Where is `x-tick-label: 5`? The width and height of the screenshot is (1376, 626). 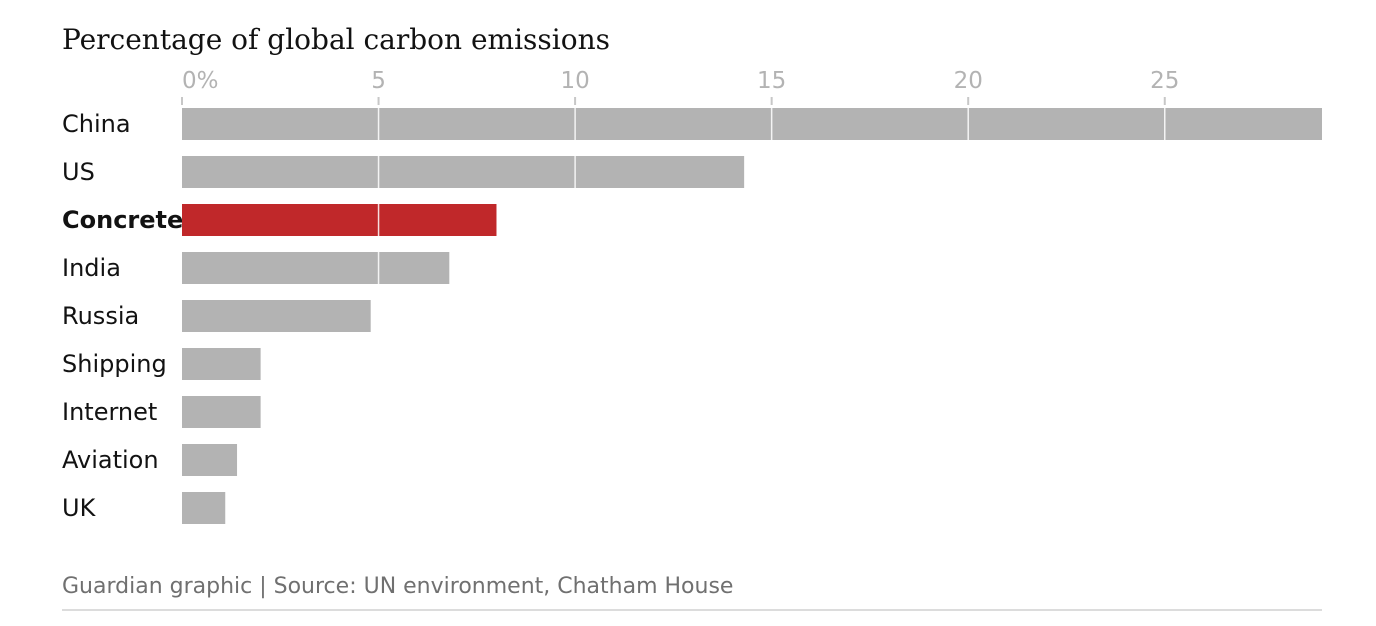 x-tick-label: 5 is located at coordinates (378, 81).